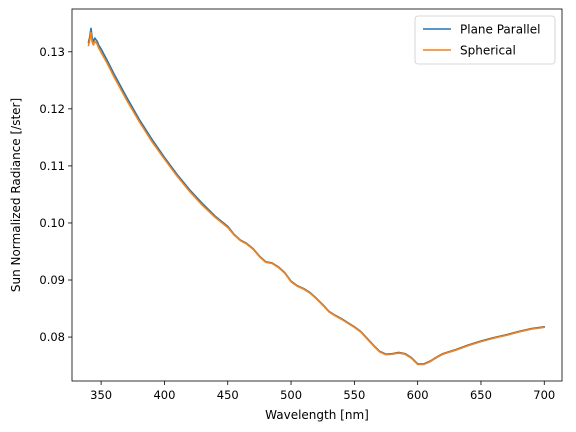 The width and height of the screenshot is (576, 432). I want to click on y-tick-label: 0.10, so click(52, 223).